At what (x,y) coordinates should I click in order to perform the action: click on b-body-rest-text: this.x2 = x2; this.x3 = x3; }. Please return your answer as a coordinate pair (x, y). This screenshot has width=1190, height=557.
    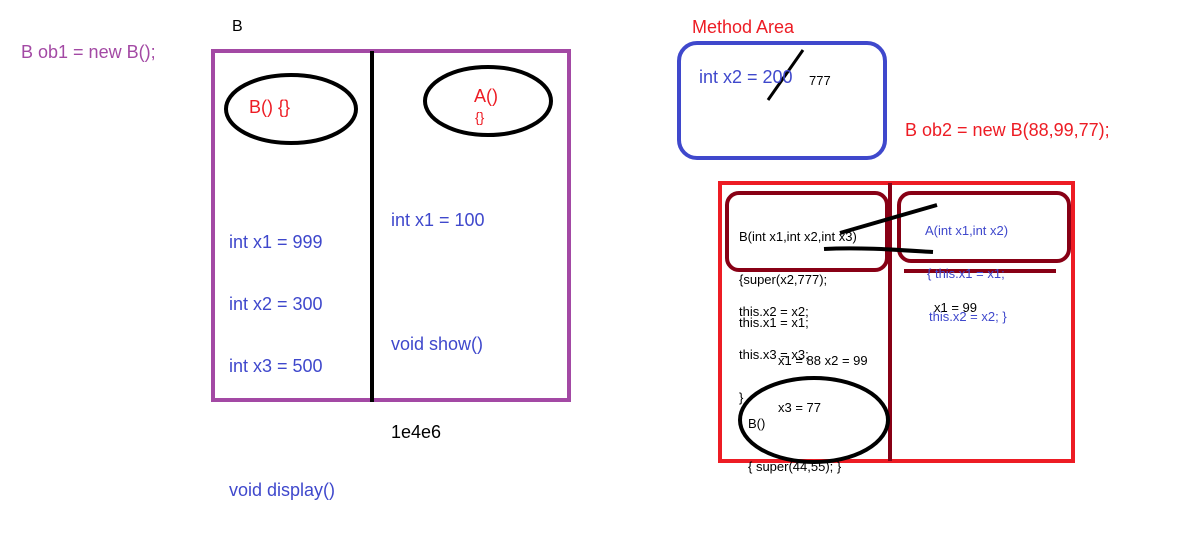
    Looking at the image, I should click on (774, 350).